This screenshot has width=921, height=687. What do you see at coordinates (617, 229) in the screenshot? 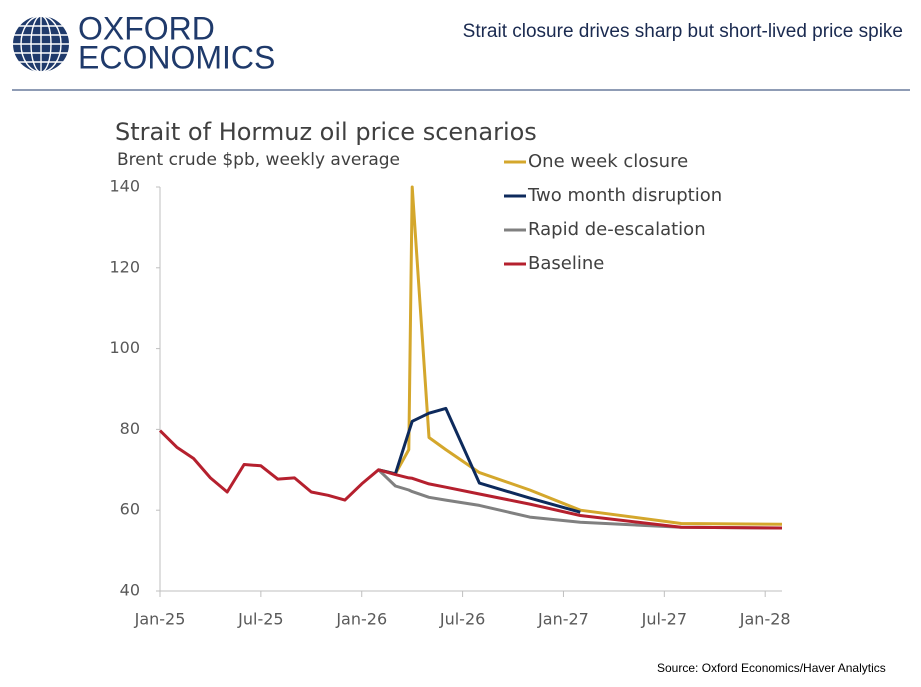
I see `legend-label: Rapid de-escalation` at bounding box center [617, 229].